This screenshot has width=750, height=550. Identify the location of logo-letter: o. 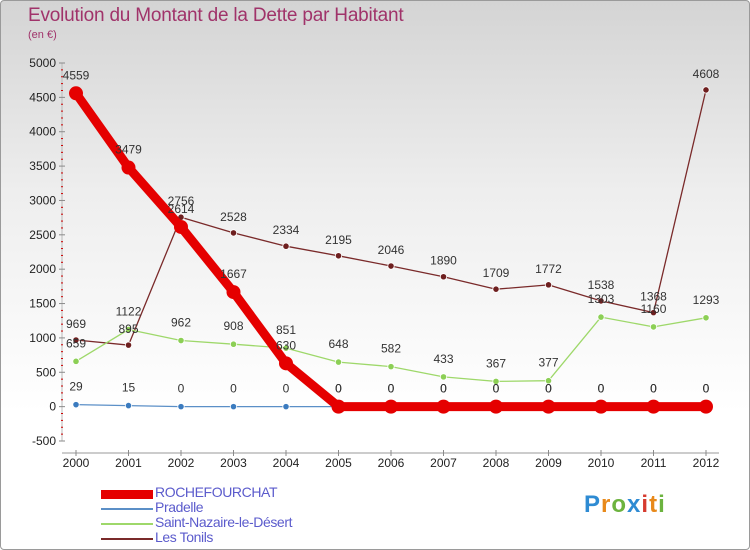
(619, 504).